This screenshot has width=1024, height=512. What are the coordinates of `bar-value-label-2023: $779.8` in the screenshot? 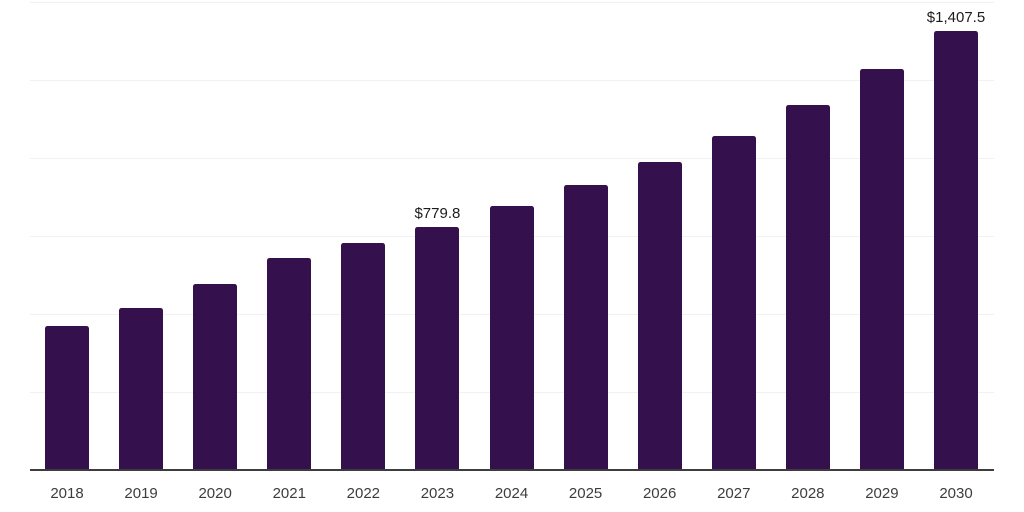 It's located at (437, 213).